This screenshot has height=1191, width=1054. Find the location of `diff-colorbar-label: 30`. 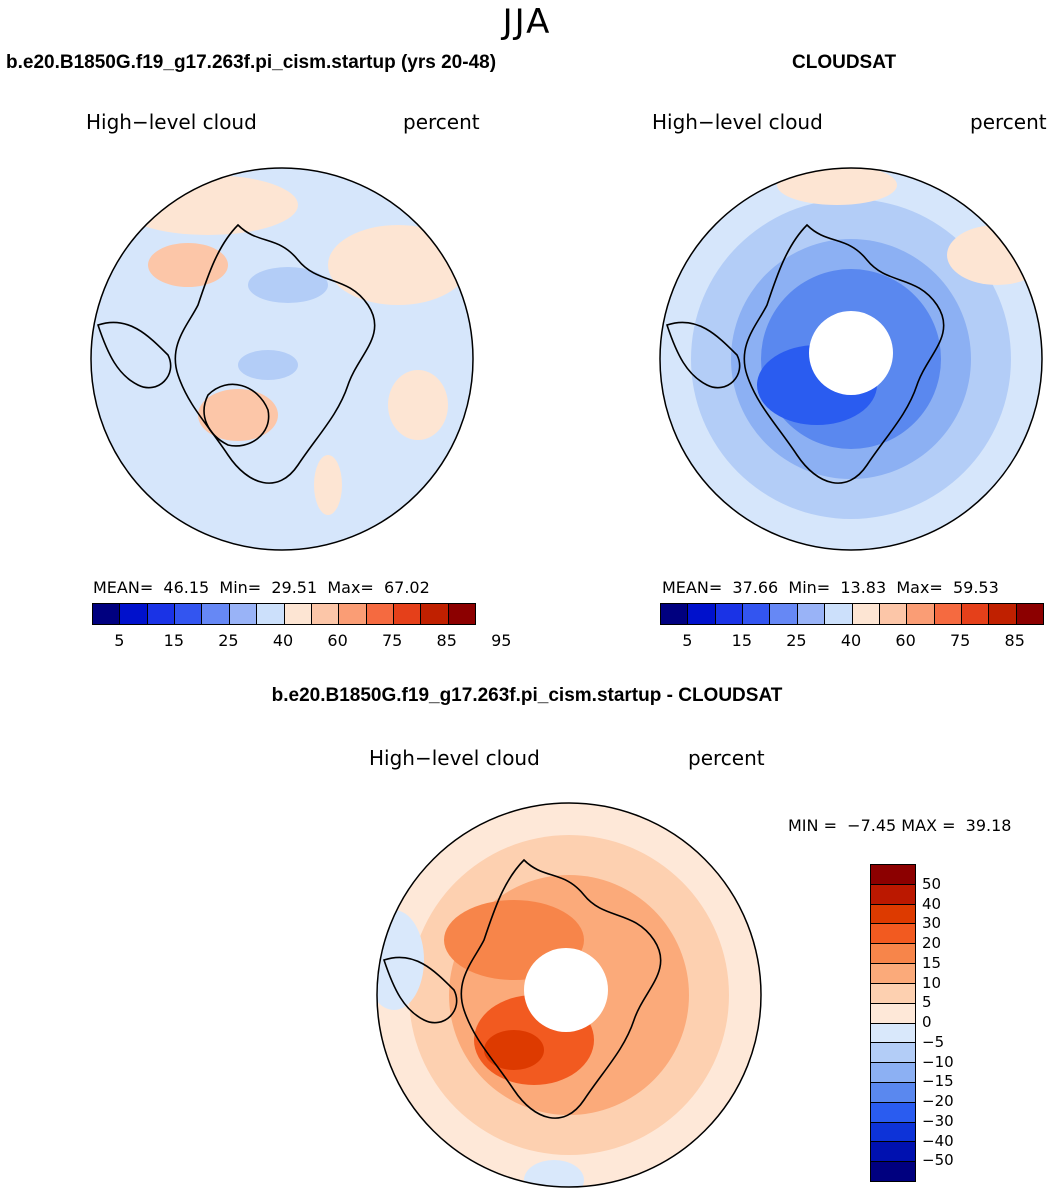

diff-colorbar-label: 30 is located at coordinates (932, 923).